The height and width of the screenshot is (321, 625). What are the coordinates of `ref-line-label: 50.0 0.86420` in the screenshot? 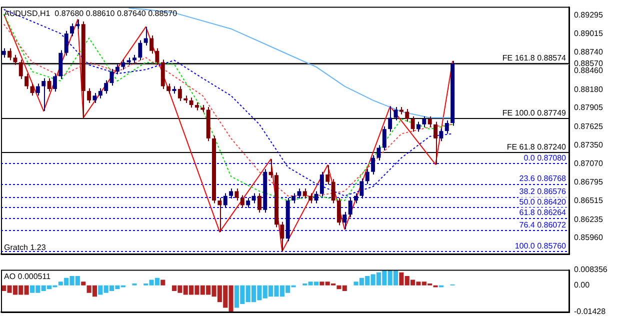 It's located at (543, 201).